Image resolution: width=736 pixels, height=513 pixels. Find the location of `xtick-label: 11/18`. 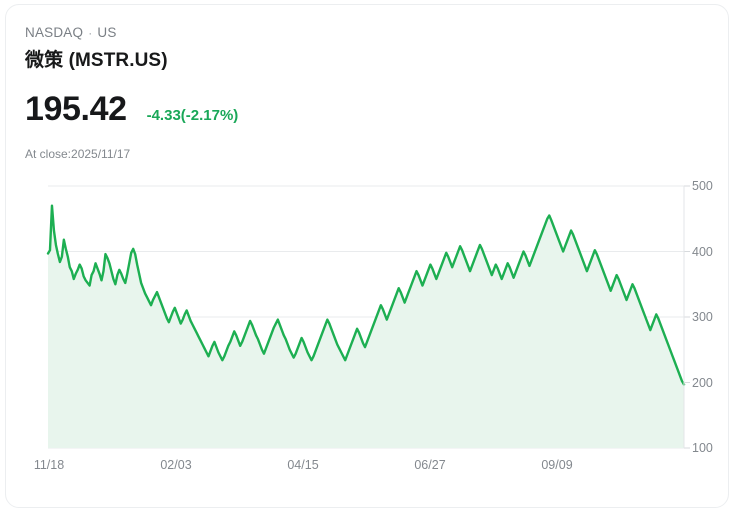

xtick-label: 11/18 is located at coordinates (49, 465).